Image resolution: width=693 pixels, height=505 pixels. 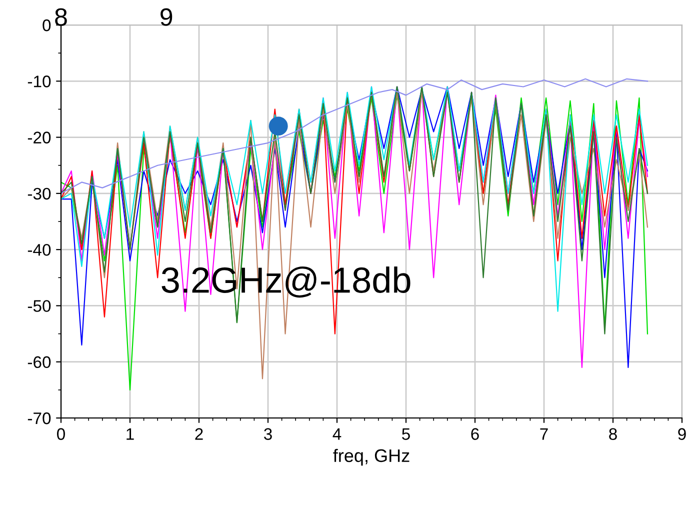 What do you see at coordinates (39, 306) in the screenshot?
I see `y-tick-label: -50` at bounding box center [39, 306].